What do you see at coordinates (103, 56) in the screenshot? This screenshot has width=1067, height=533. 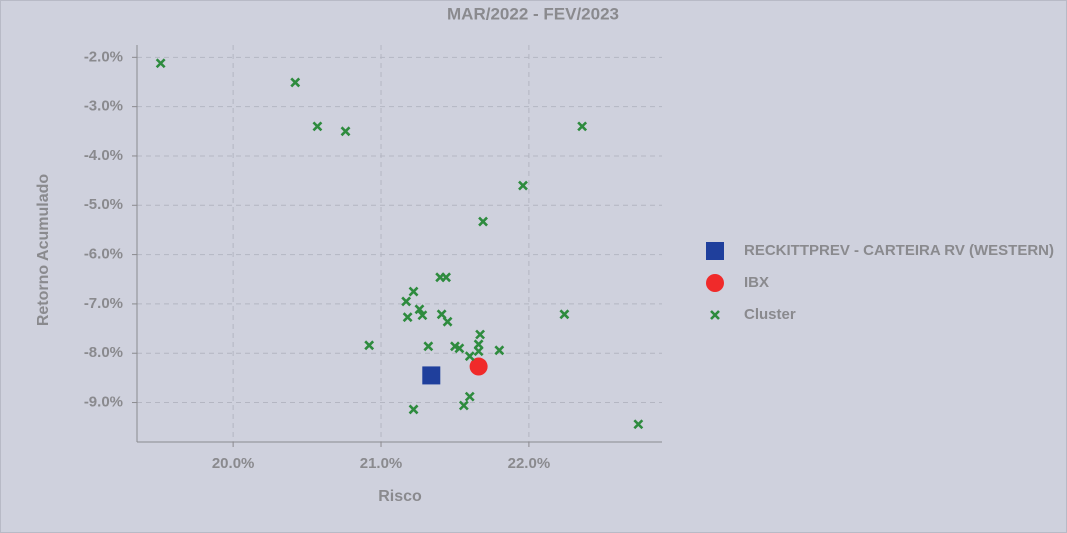 I see `y-tick-label: -2.0%` at bounding box center [103, 56].